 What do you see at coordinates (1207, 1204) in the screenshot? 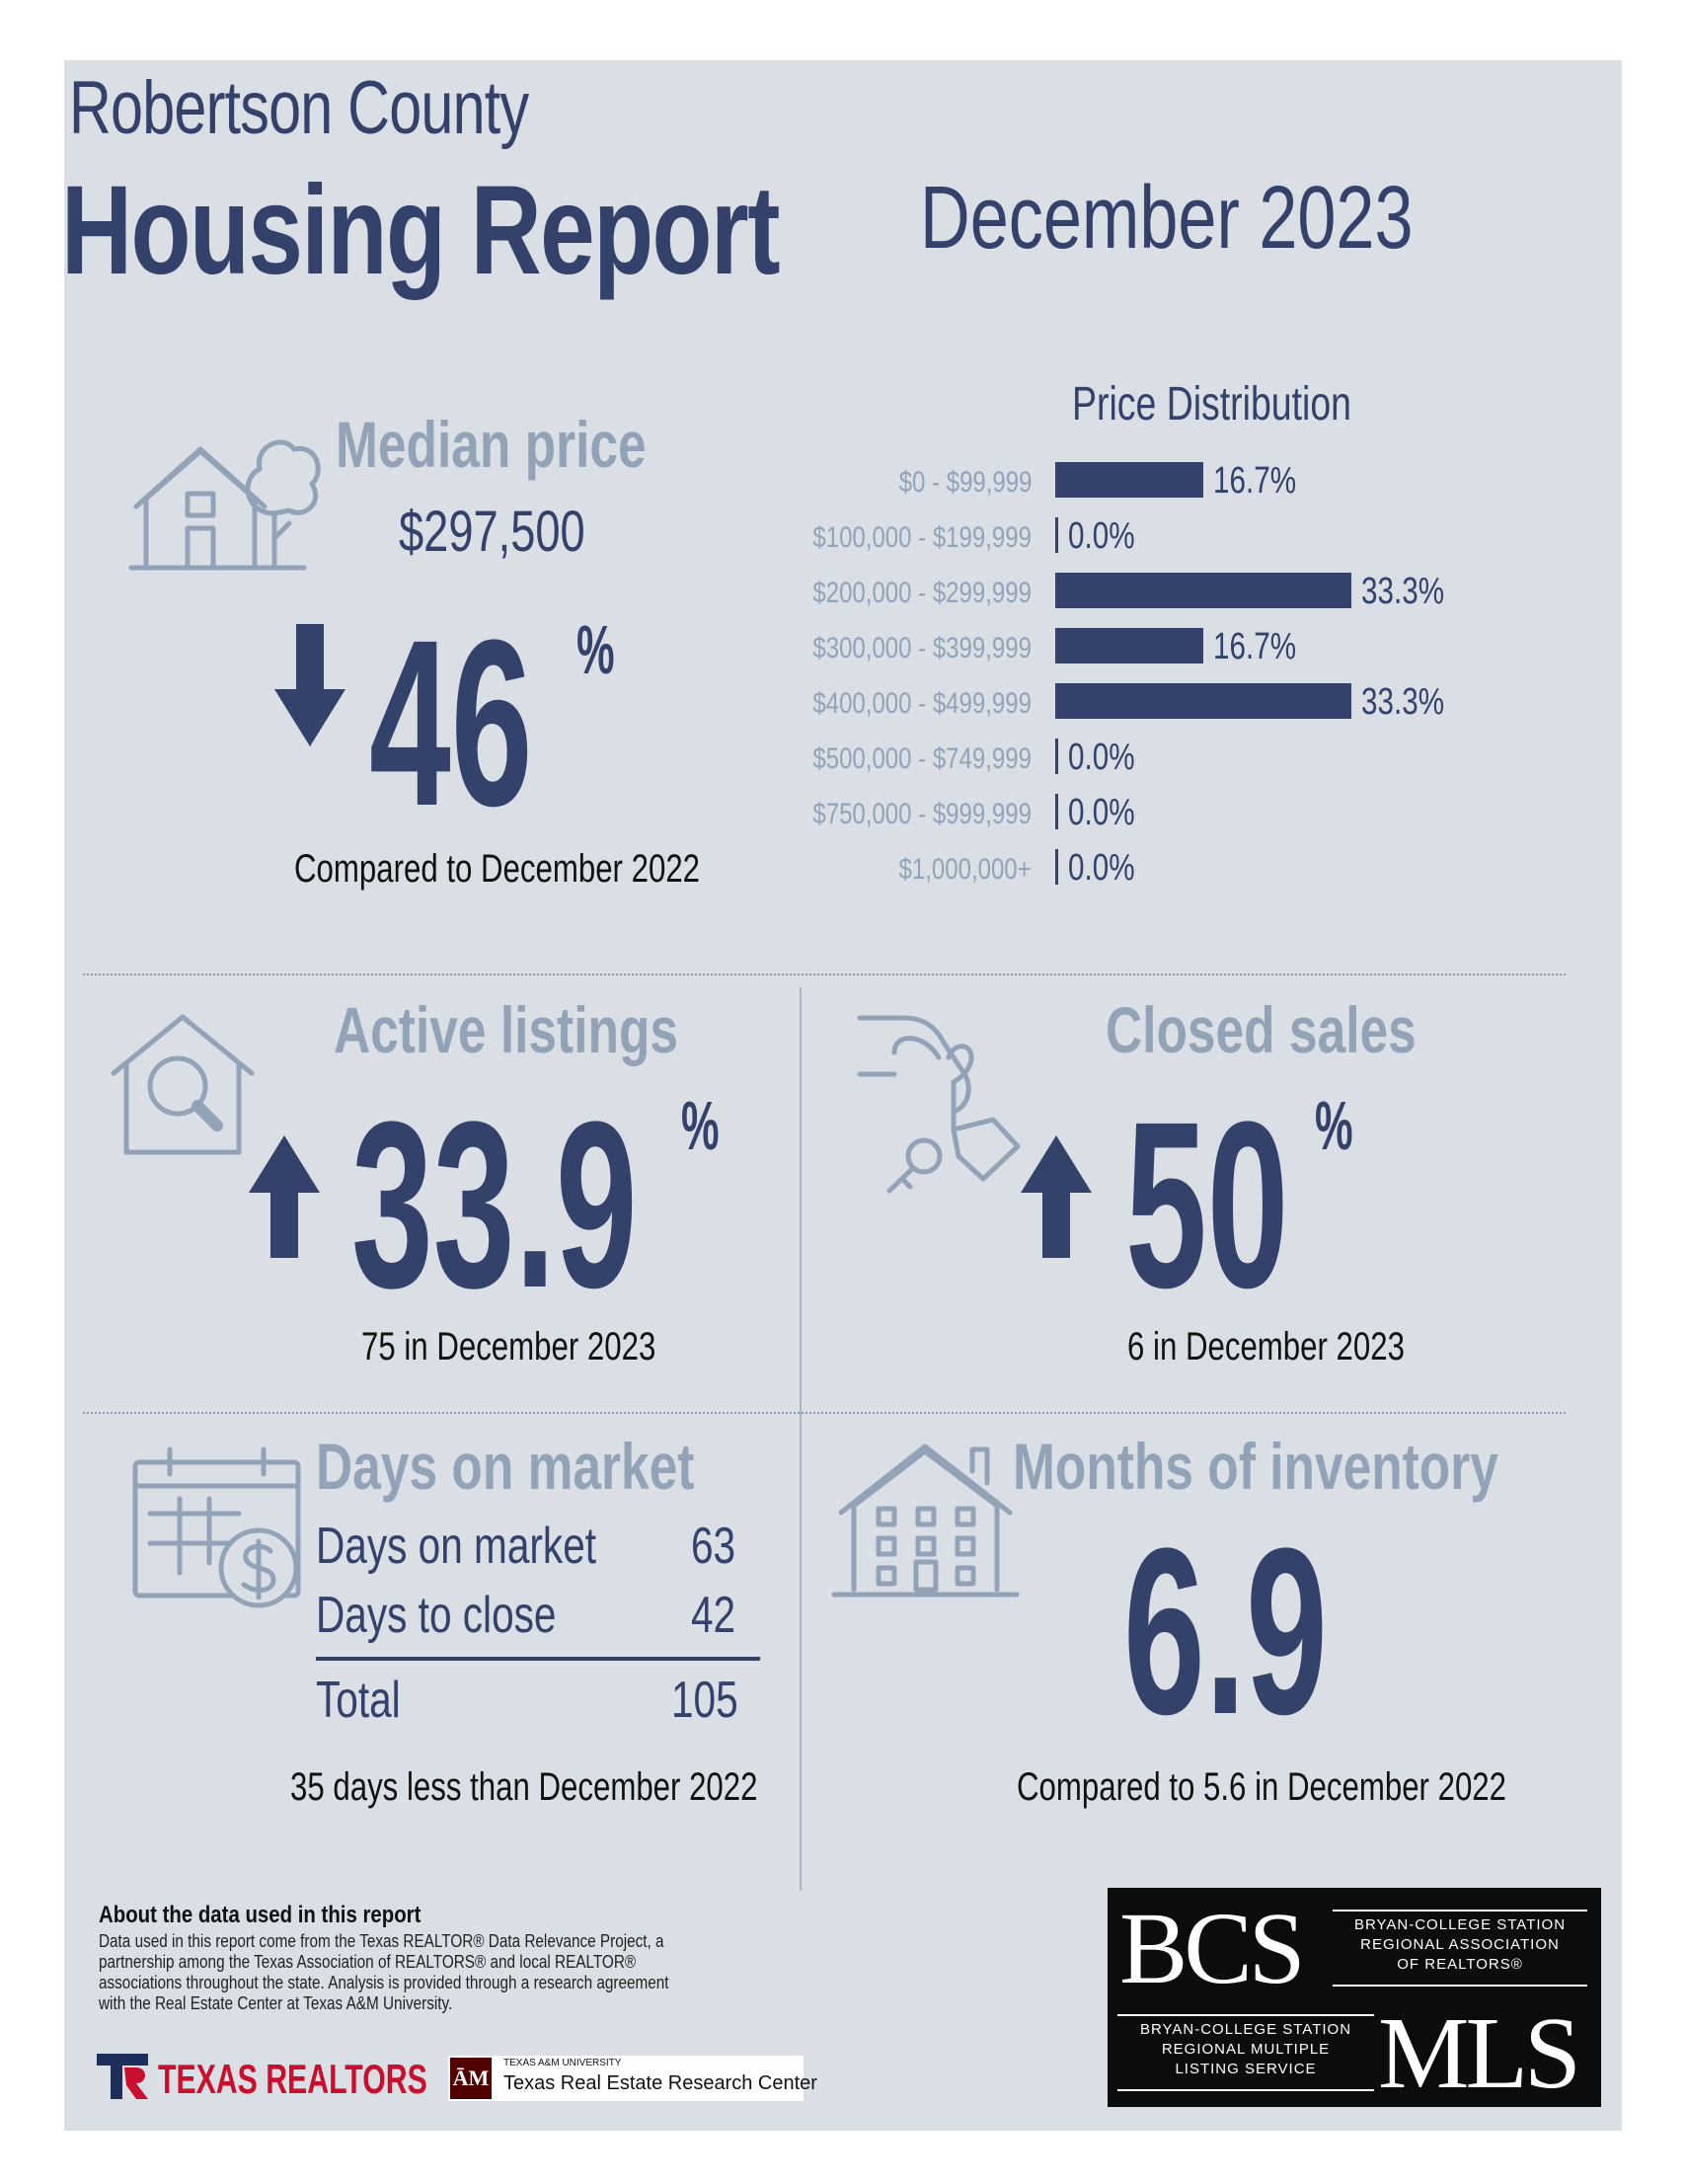
I see `closed-change-value: 50` at bounding box center [1207, 1204].